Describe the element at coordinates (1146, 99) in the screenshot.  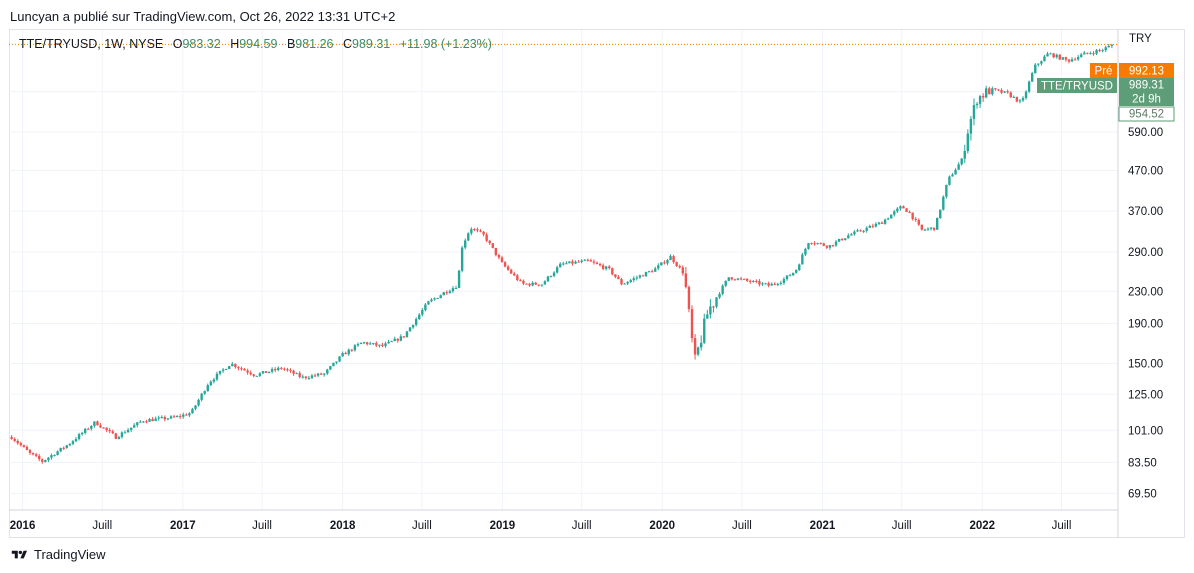
I see `countdown-badge` at that location.